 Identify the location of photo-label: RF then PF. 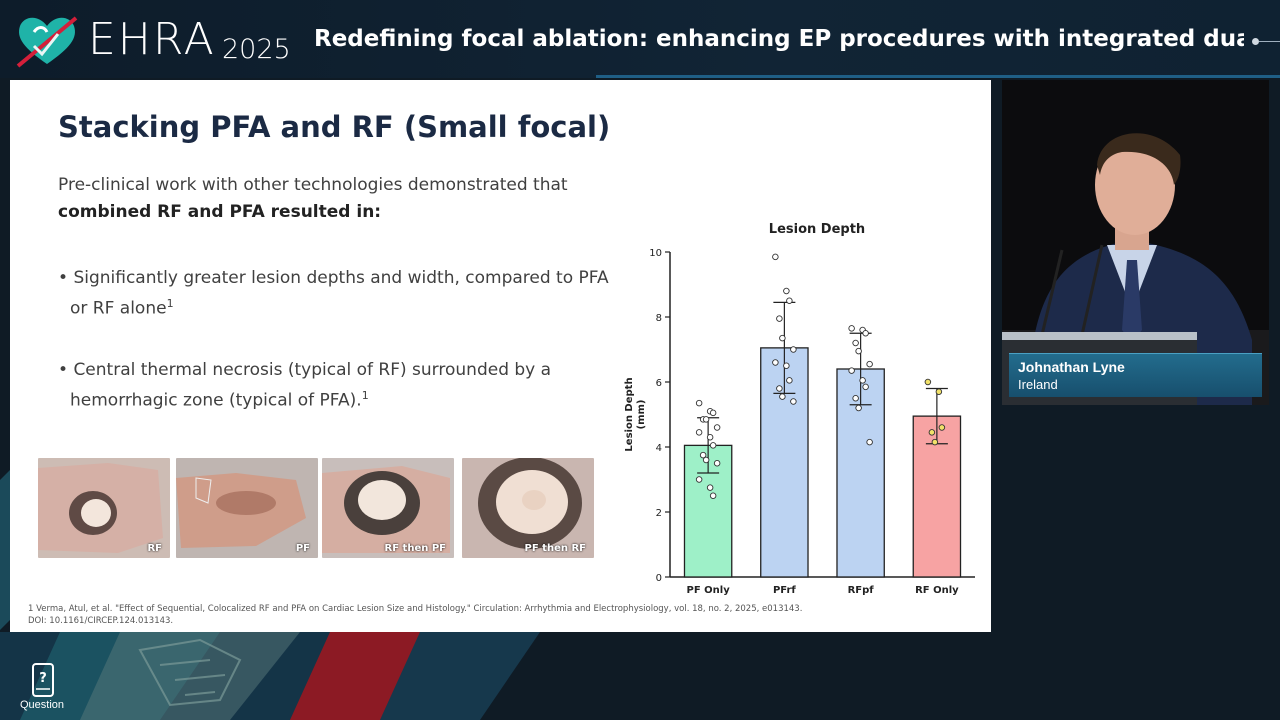
(415, 548).